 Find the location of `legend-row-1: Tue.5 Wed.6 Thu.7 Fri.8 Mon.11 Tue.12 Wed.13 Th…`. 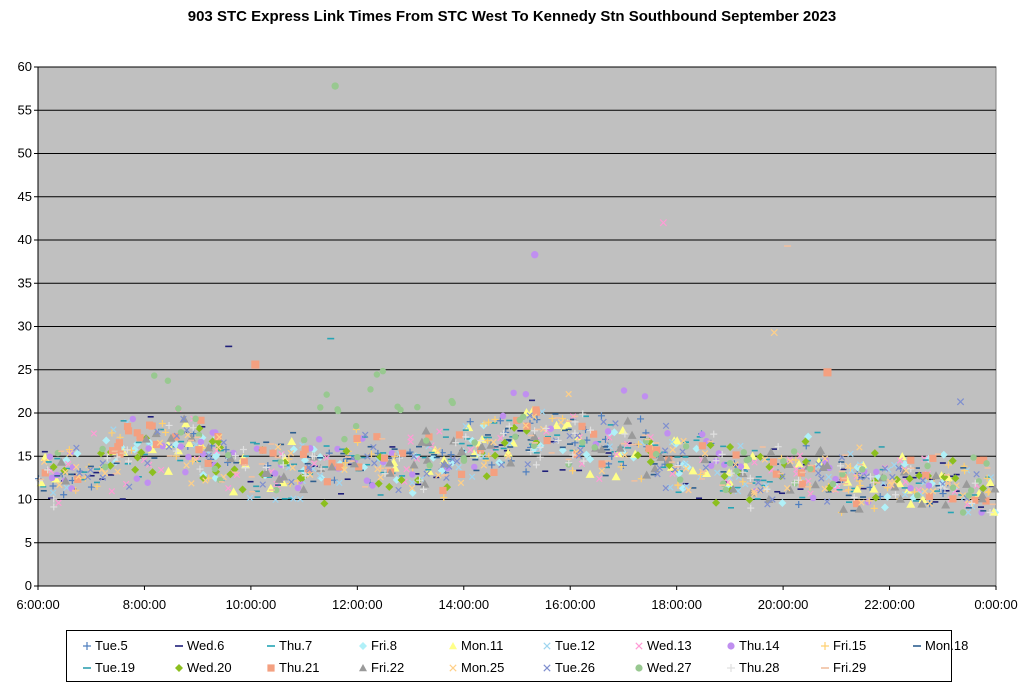

legend-row-1: Tue.5 Wed.6 Thu.7 Fri.8 Mon.11 Tue.12 Wed.13 Th… is located at coordinates (517, 646).